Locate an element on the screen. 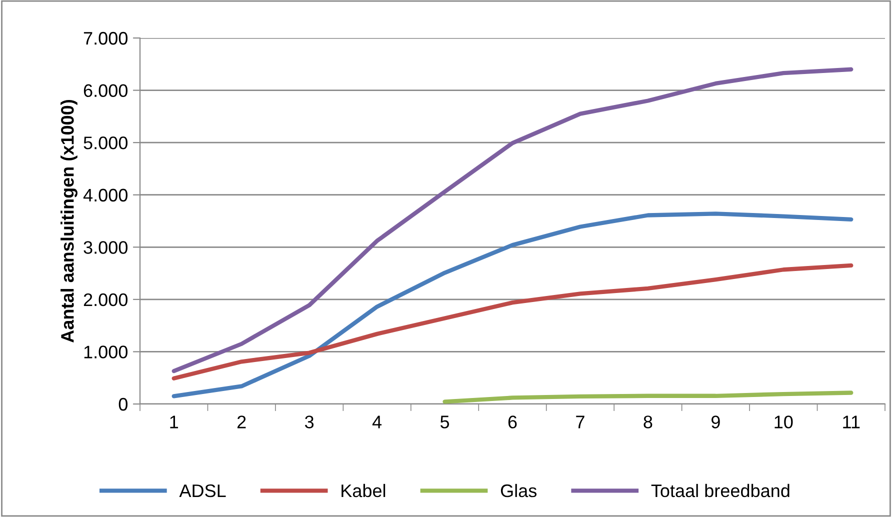  x-tick-label: 5 is located at coordinates (445, 422).